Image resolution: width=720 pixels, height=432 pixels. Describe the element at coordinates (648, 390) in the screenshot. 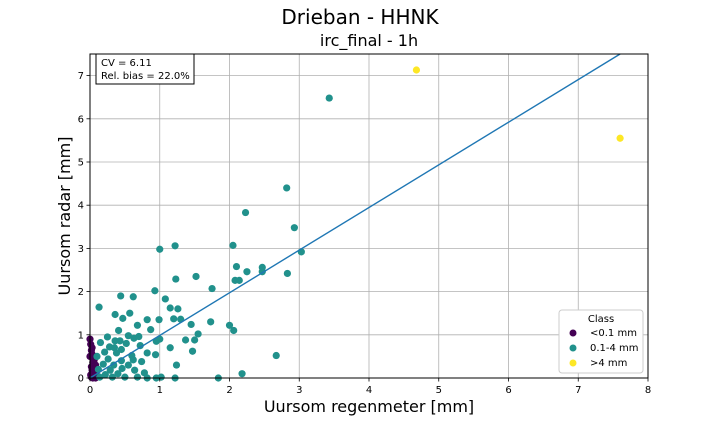

I see `x-tick-label: 8` at that location.